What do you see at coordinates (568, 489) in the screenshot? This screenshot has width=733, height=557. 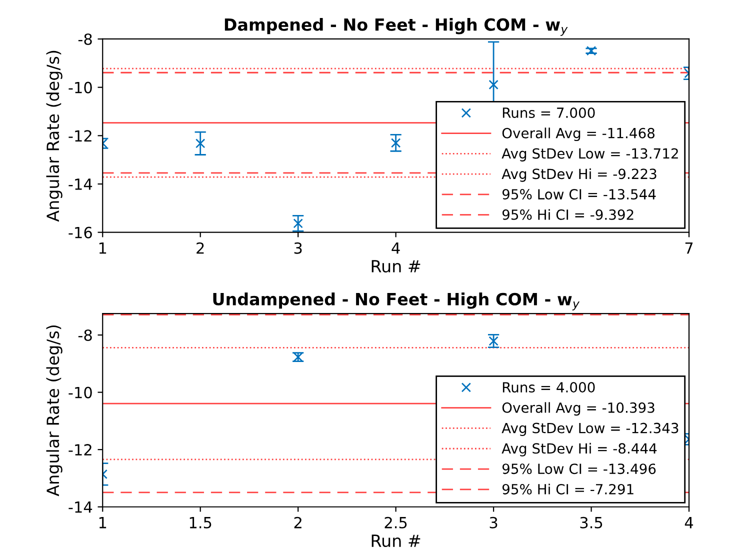 I see `legend-label: 95% Hi CI = -7.291` at bounding box center [568, 489].